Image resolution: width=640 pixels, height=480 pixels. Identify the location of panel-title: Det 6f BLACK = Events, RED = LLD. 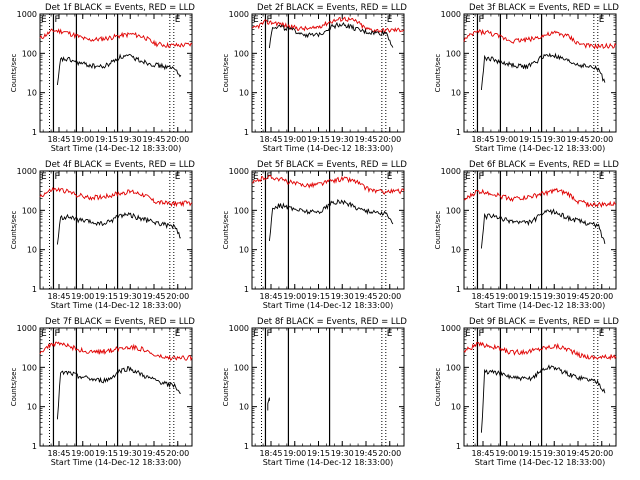
(544, 165).